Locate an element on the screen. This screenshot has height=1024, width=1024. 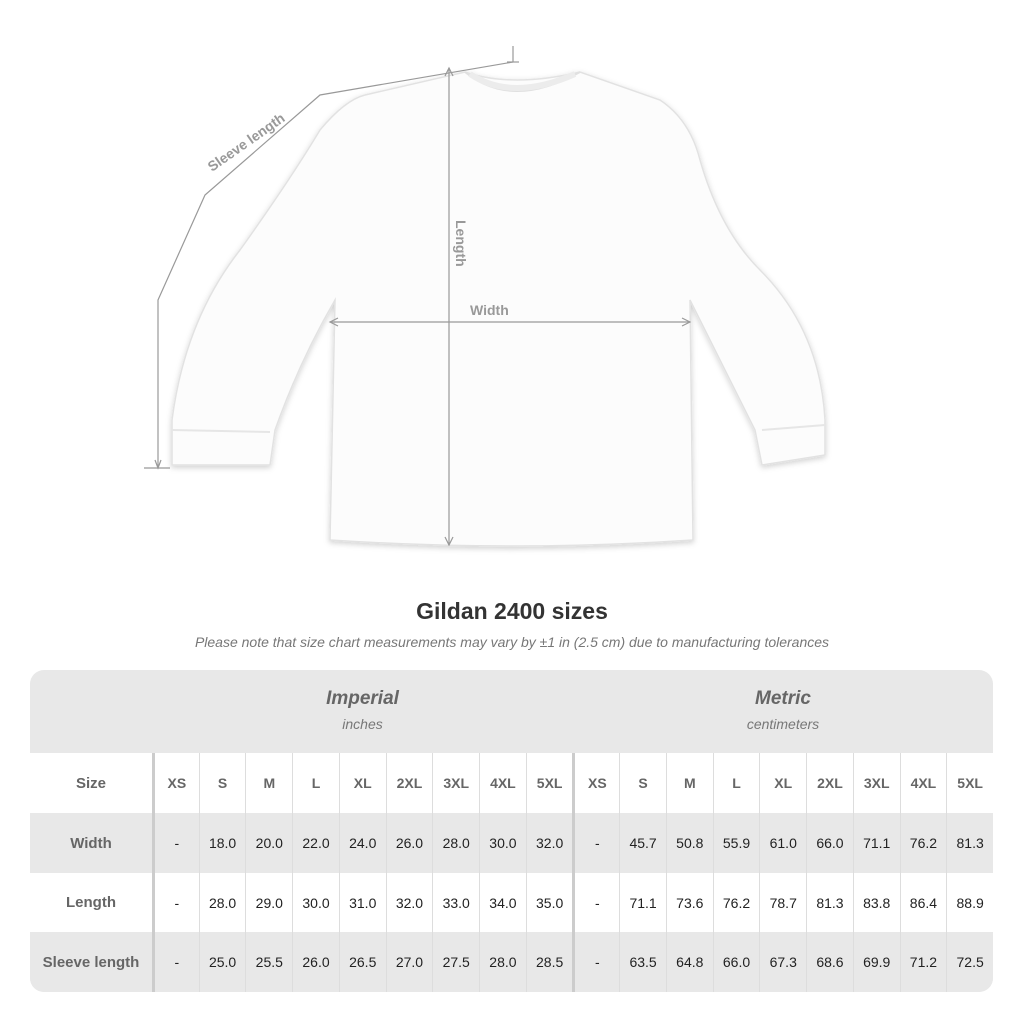
size-header-label: Size is located at coordinates (91, 783).